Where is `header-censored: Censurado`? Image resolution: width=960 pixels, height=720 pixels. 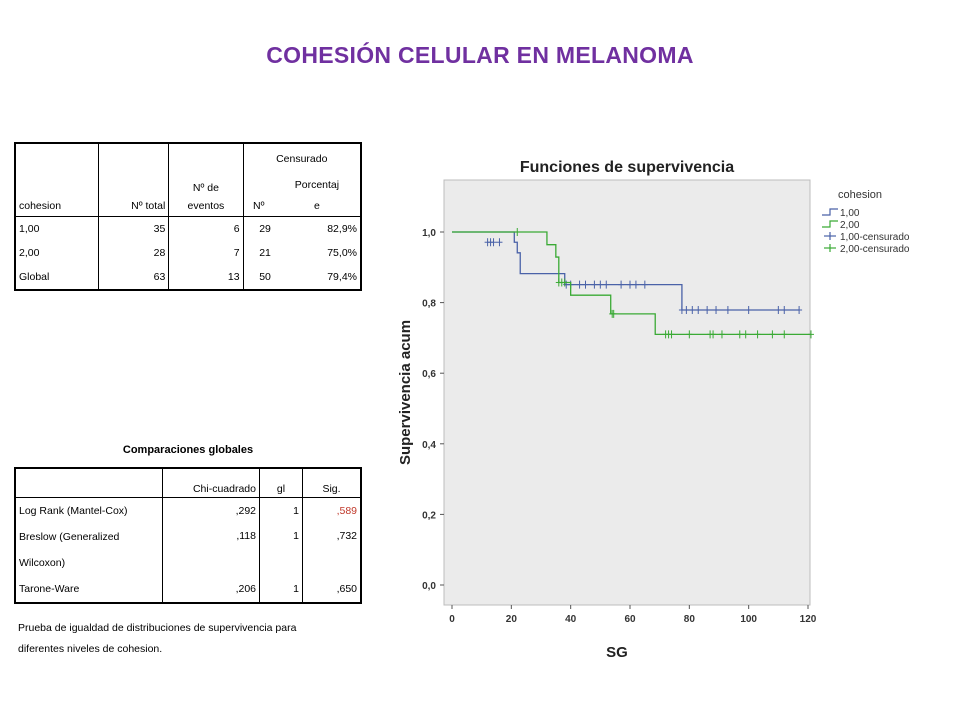 header-censored: Censurado is located at coordinates (301, 158).